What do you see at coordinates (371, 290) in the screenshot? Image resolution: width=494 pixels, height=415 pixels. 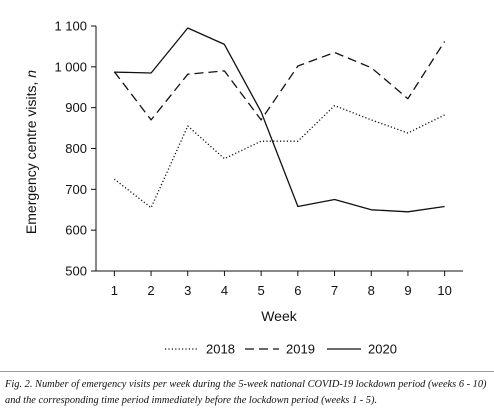 I see `x-tick-label: 8` at bounding box center [371, 290].